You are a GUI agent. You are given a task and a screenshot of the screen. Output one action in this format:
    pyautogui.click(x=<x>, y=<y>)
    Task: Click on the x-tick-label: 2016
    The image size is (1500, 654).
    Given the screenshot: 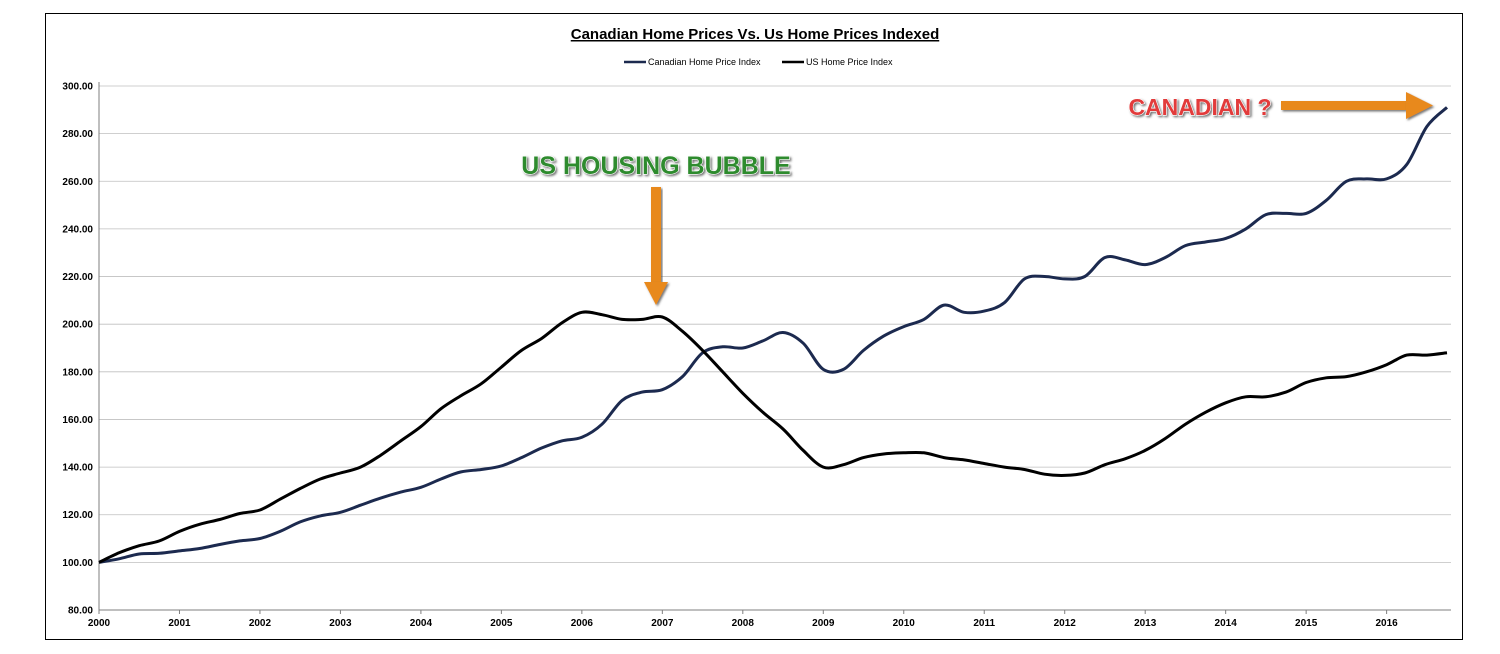 What is the action you would take?
    pyautogui.click(x=1386, y=623)
    